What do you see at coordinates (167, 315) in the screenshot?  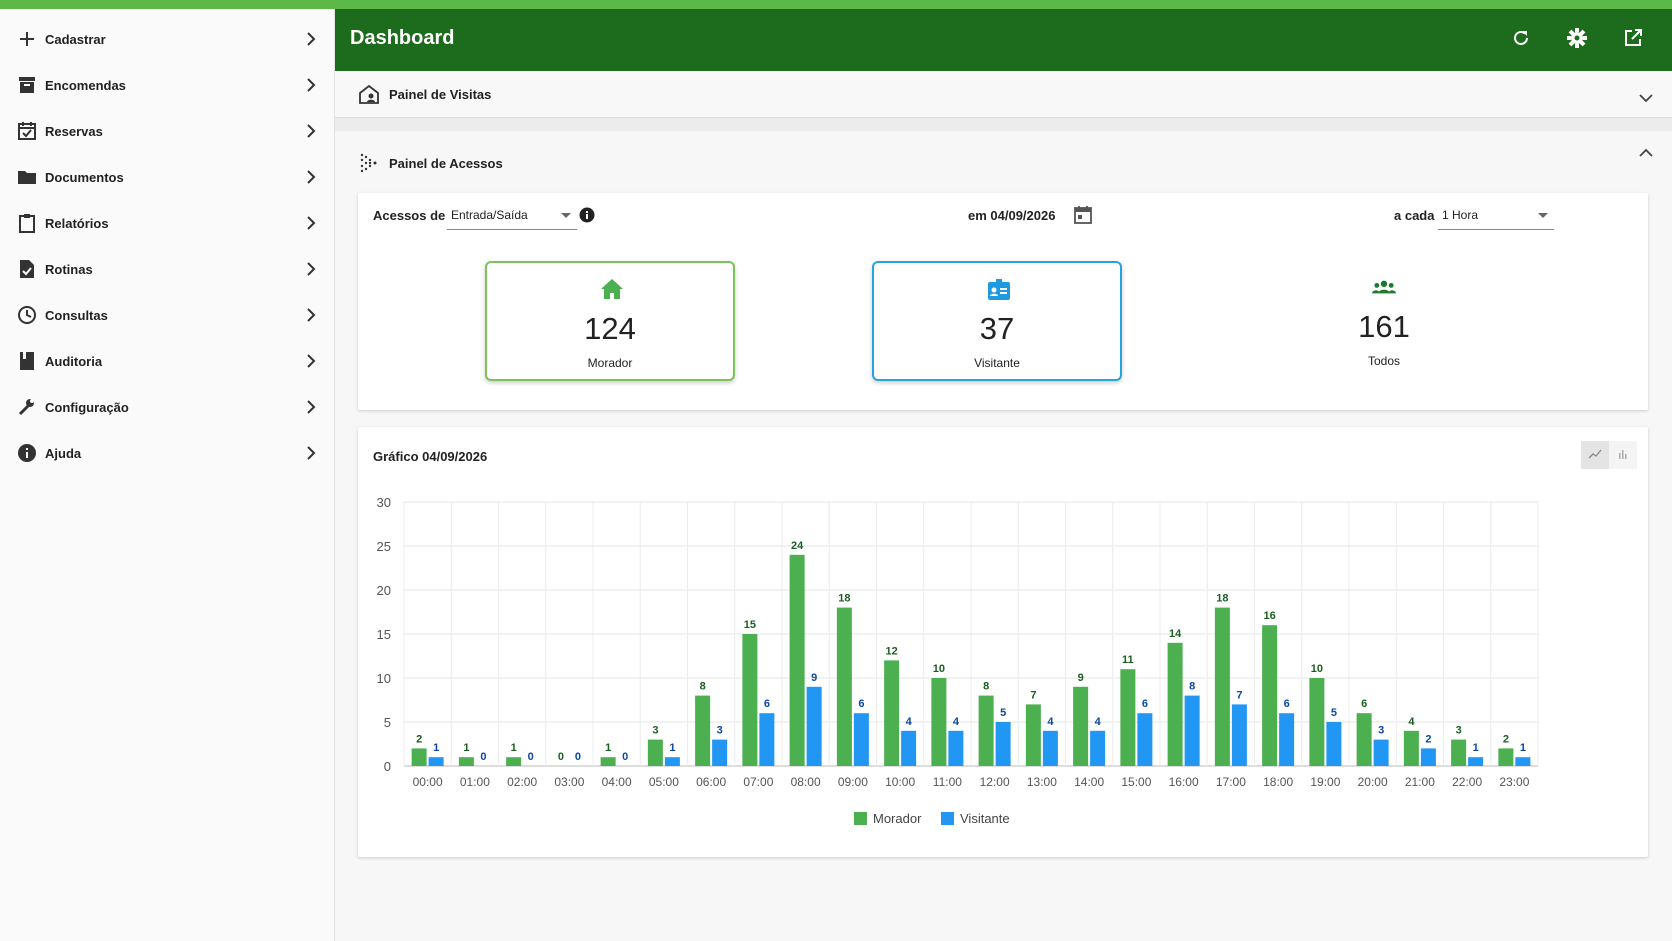 I see `sidebar-item-consultas: Consultas` at bounding box center [167, 315].